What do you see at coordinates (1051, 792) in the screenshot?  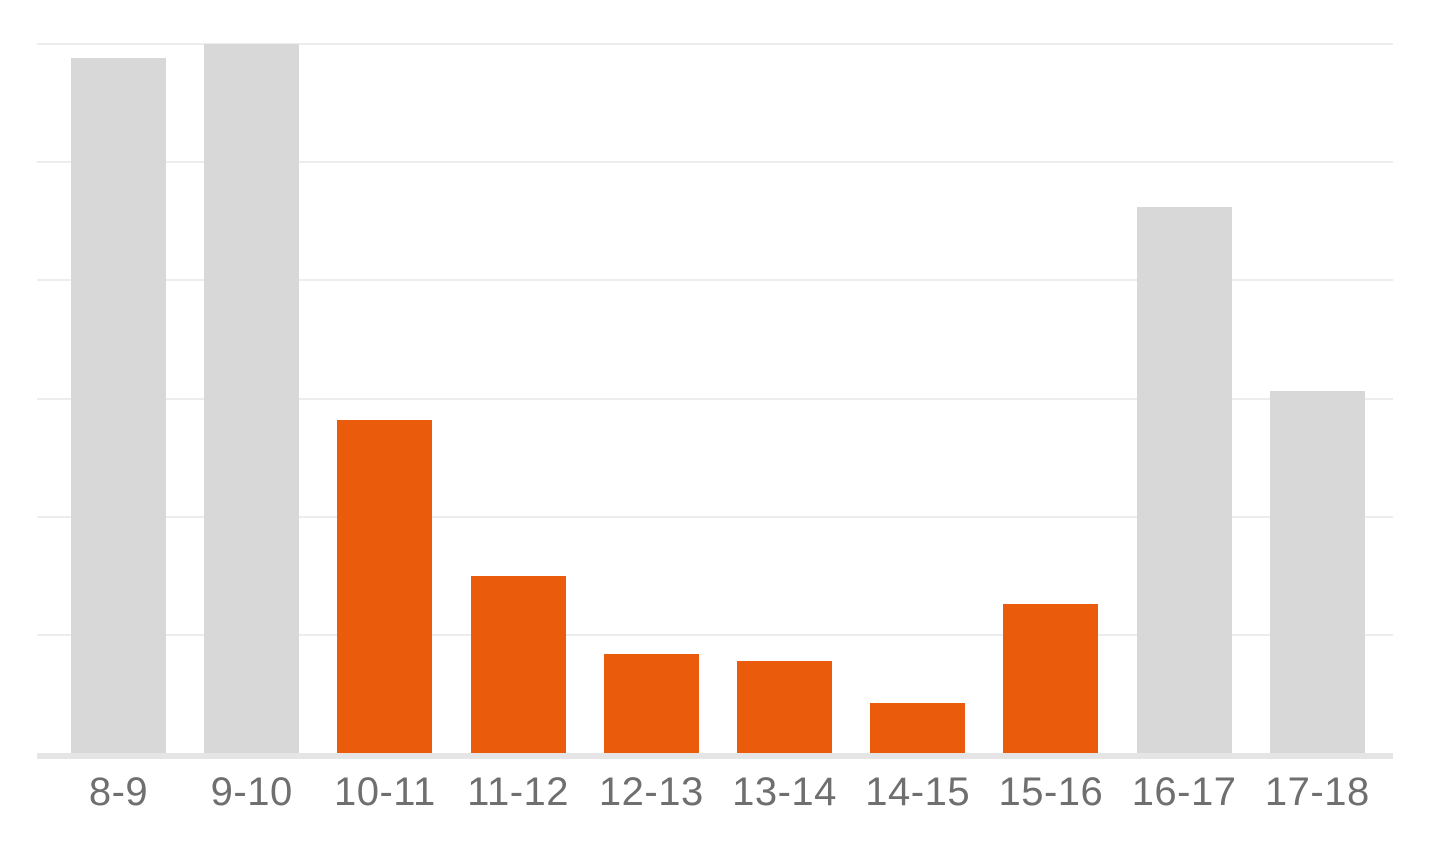 I see `x-axis-label-15-16: 15-16` at bounding box center [1051, 792].